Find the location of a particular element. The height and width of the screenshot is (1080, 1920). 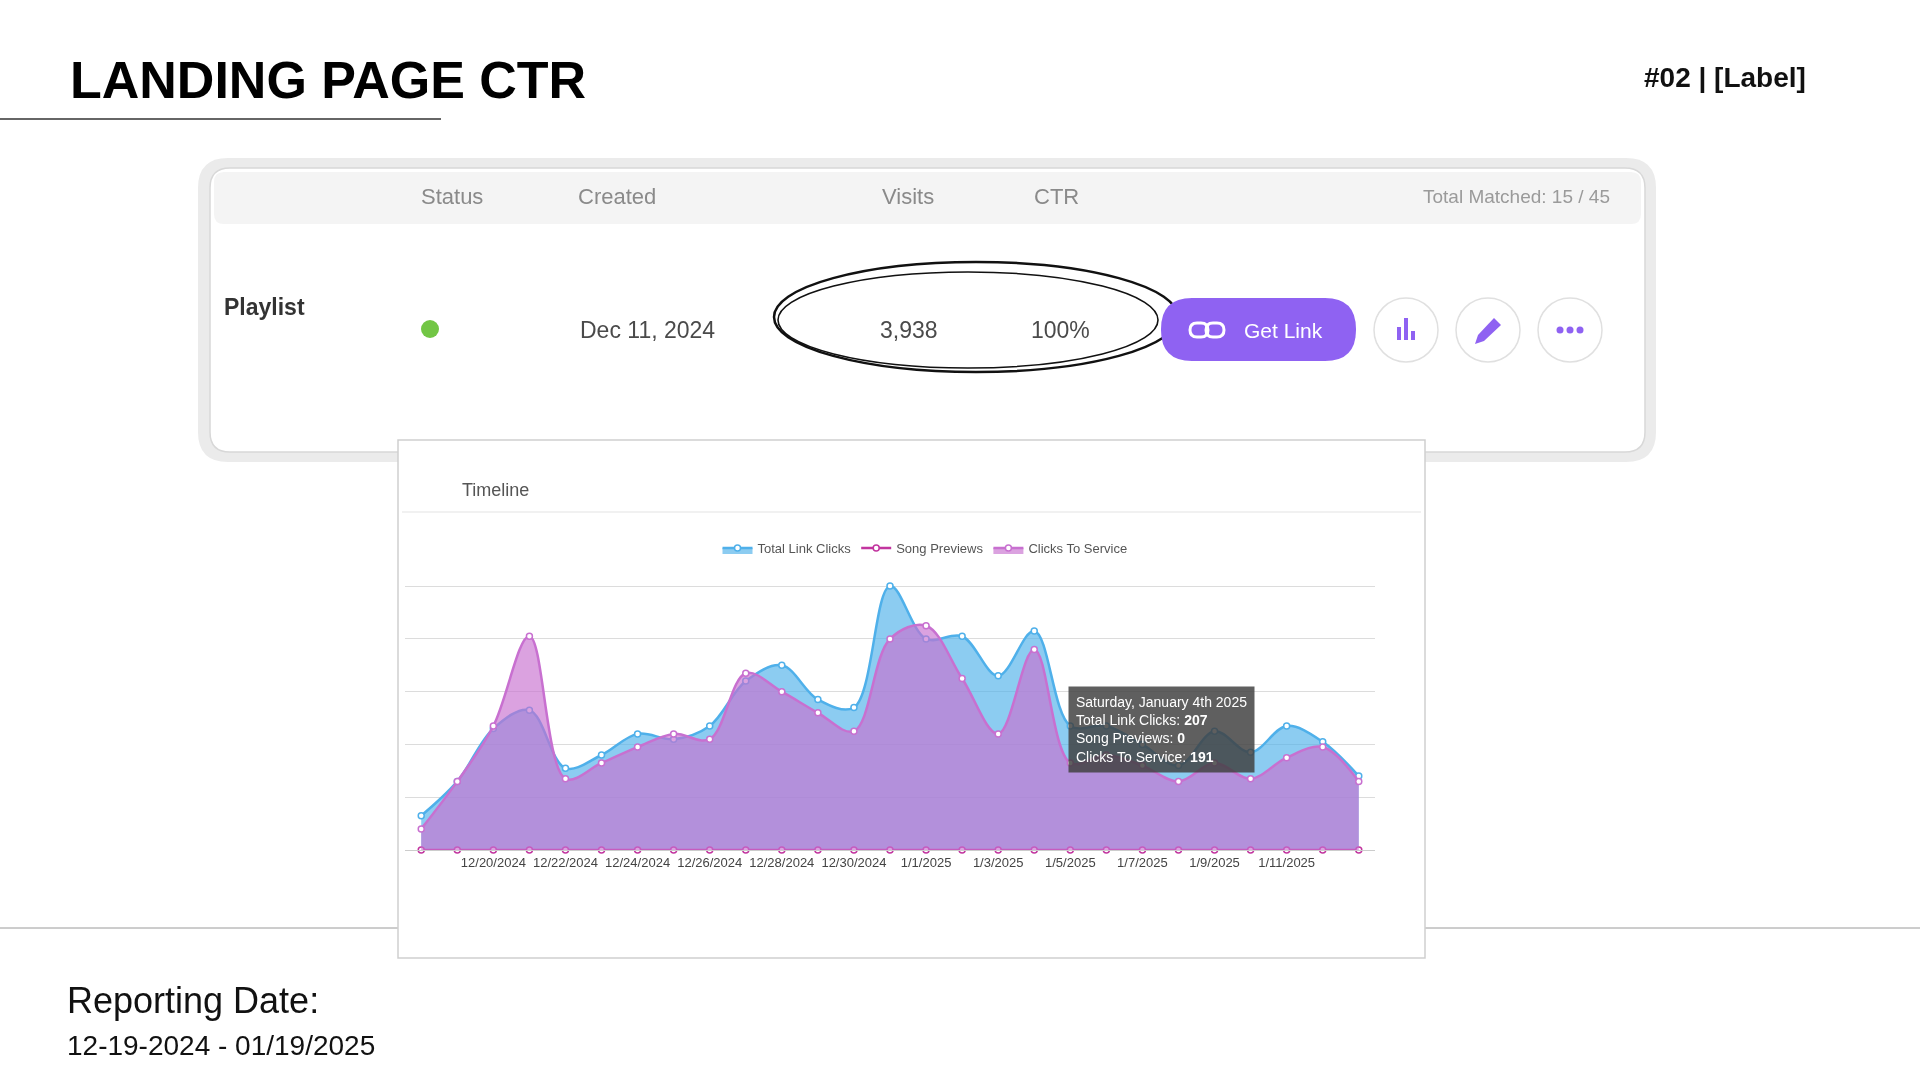

legend-label: Total Link Clicks is located at coordinates (804, 549).